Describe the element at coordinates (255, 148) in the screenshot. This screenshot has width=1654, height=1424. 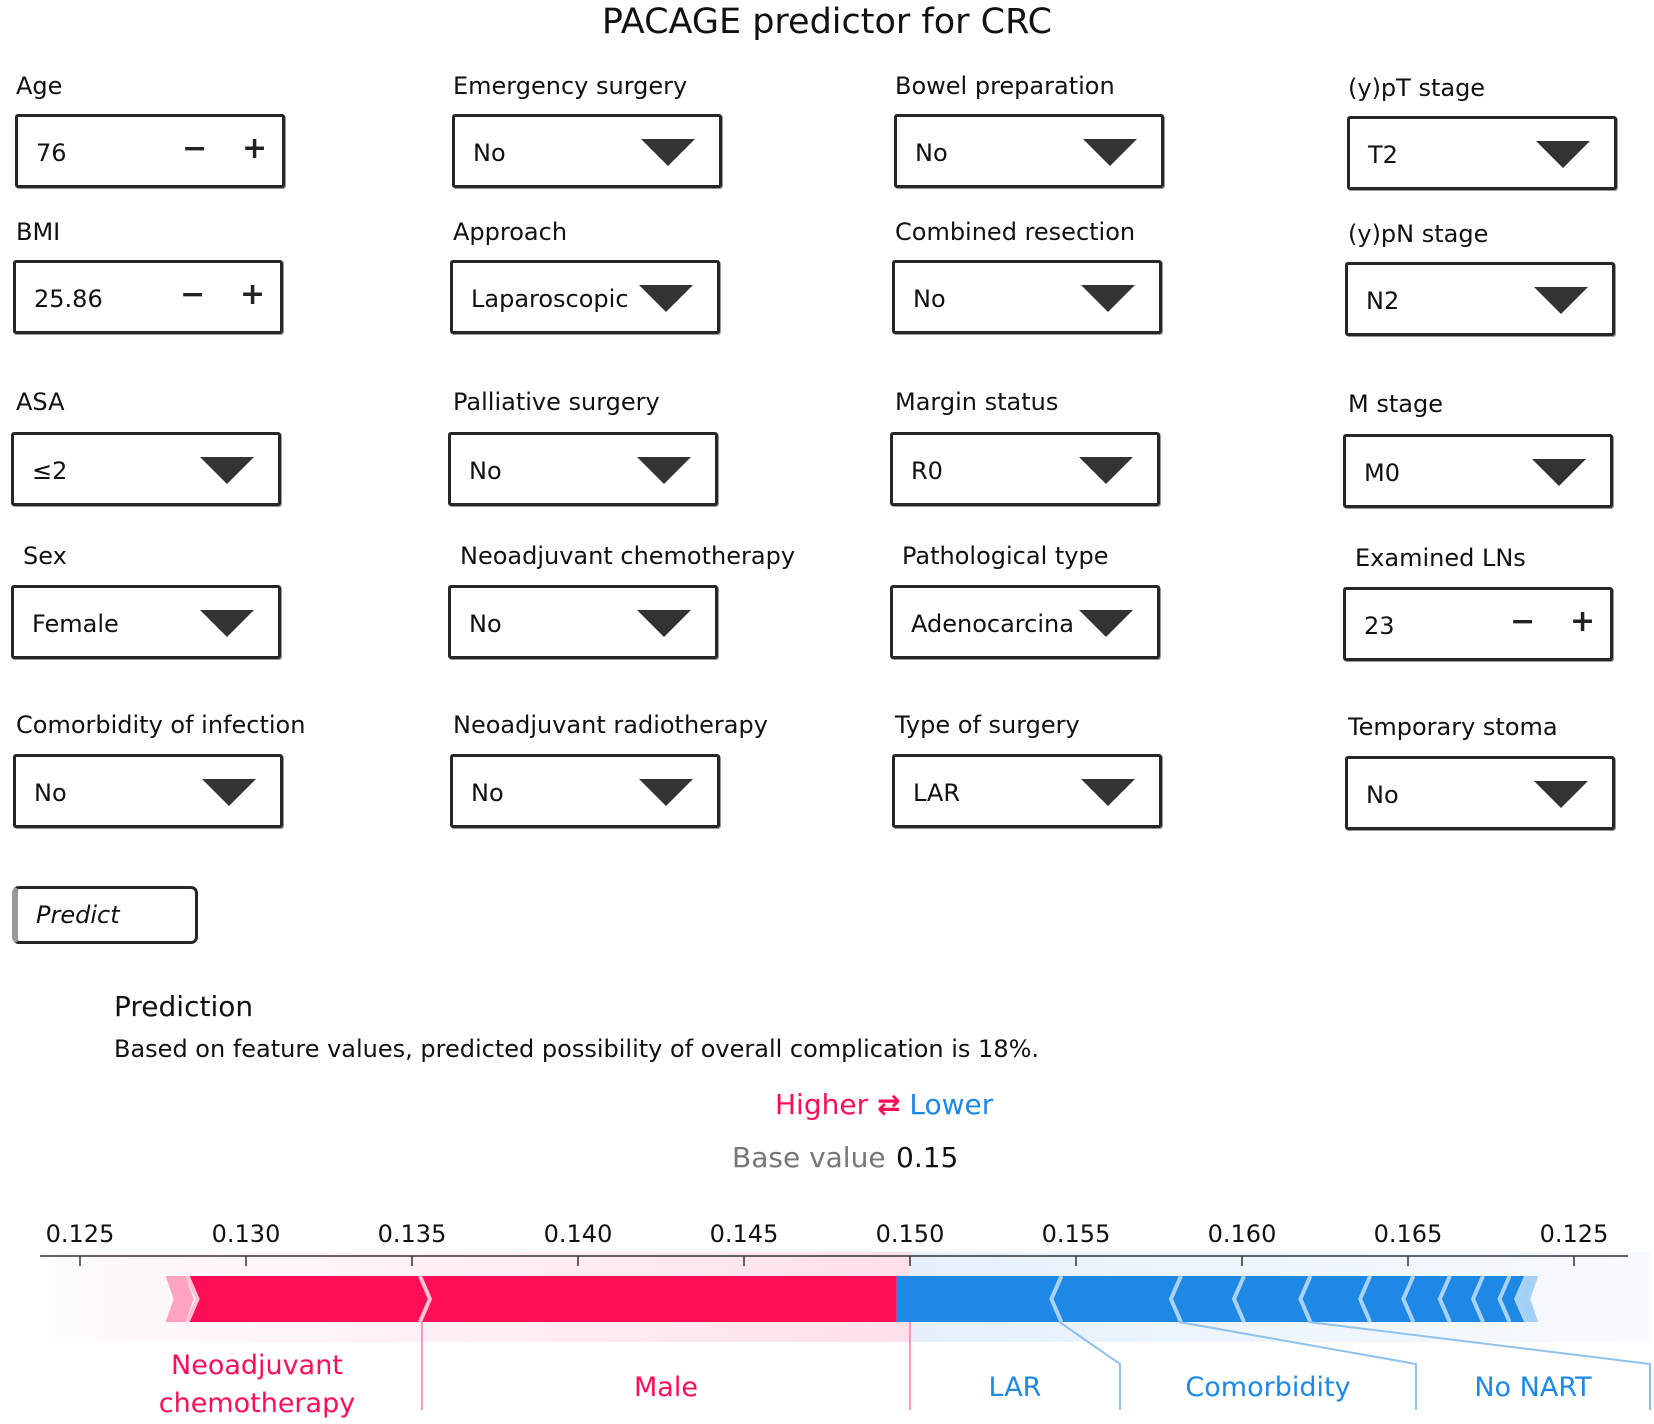
I see `age-increment-button: +` at that location.